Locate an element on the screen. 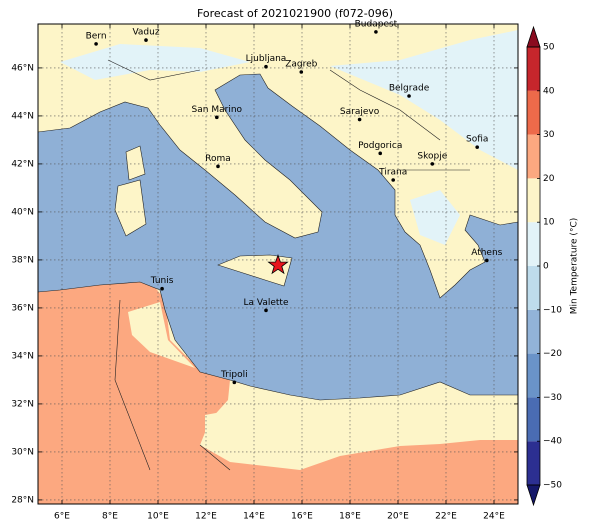 Image resolution: width=592 pixels, height=529 pixels. city-label: Podgorica is located at coordinates (380, 146).